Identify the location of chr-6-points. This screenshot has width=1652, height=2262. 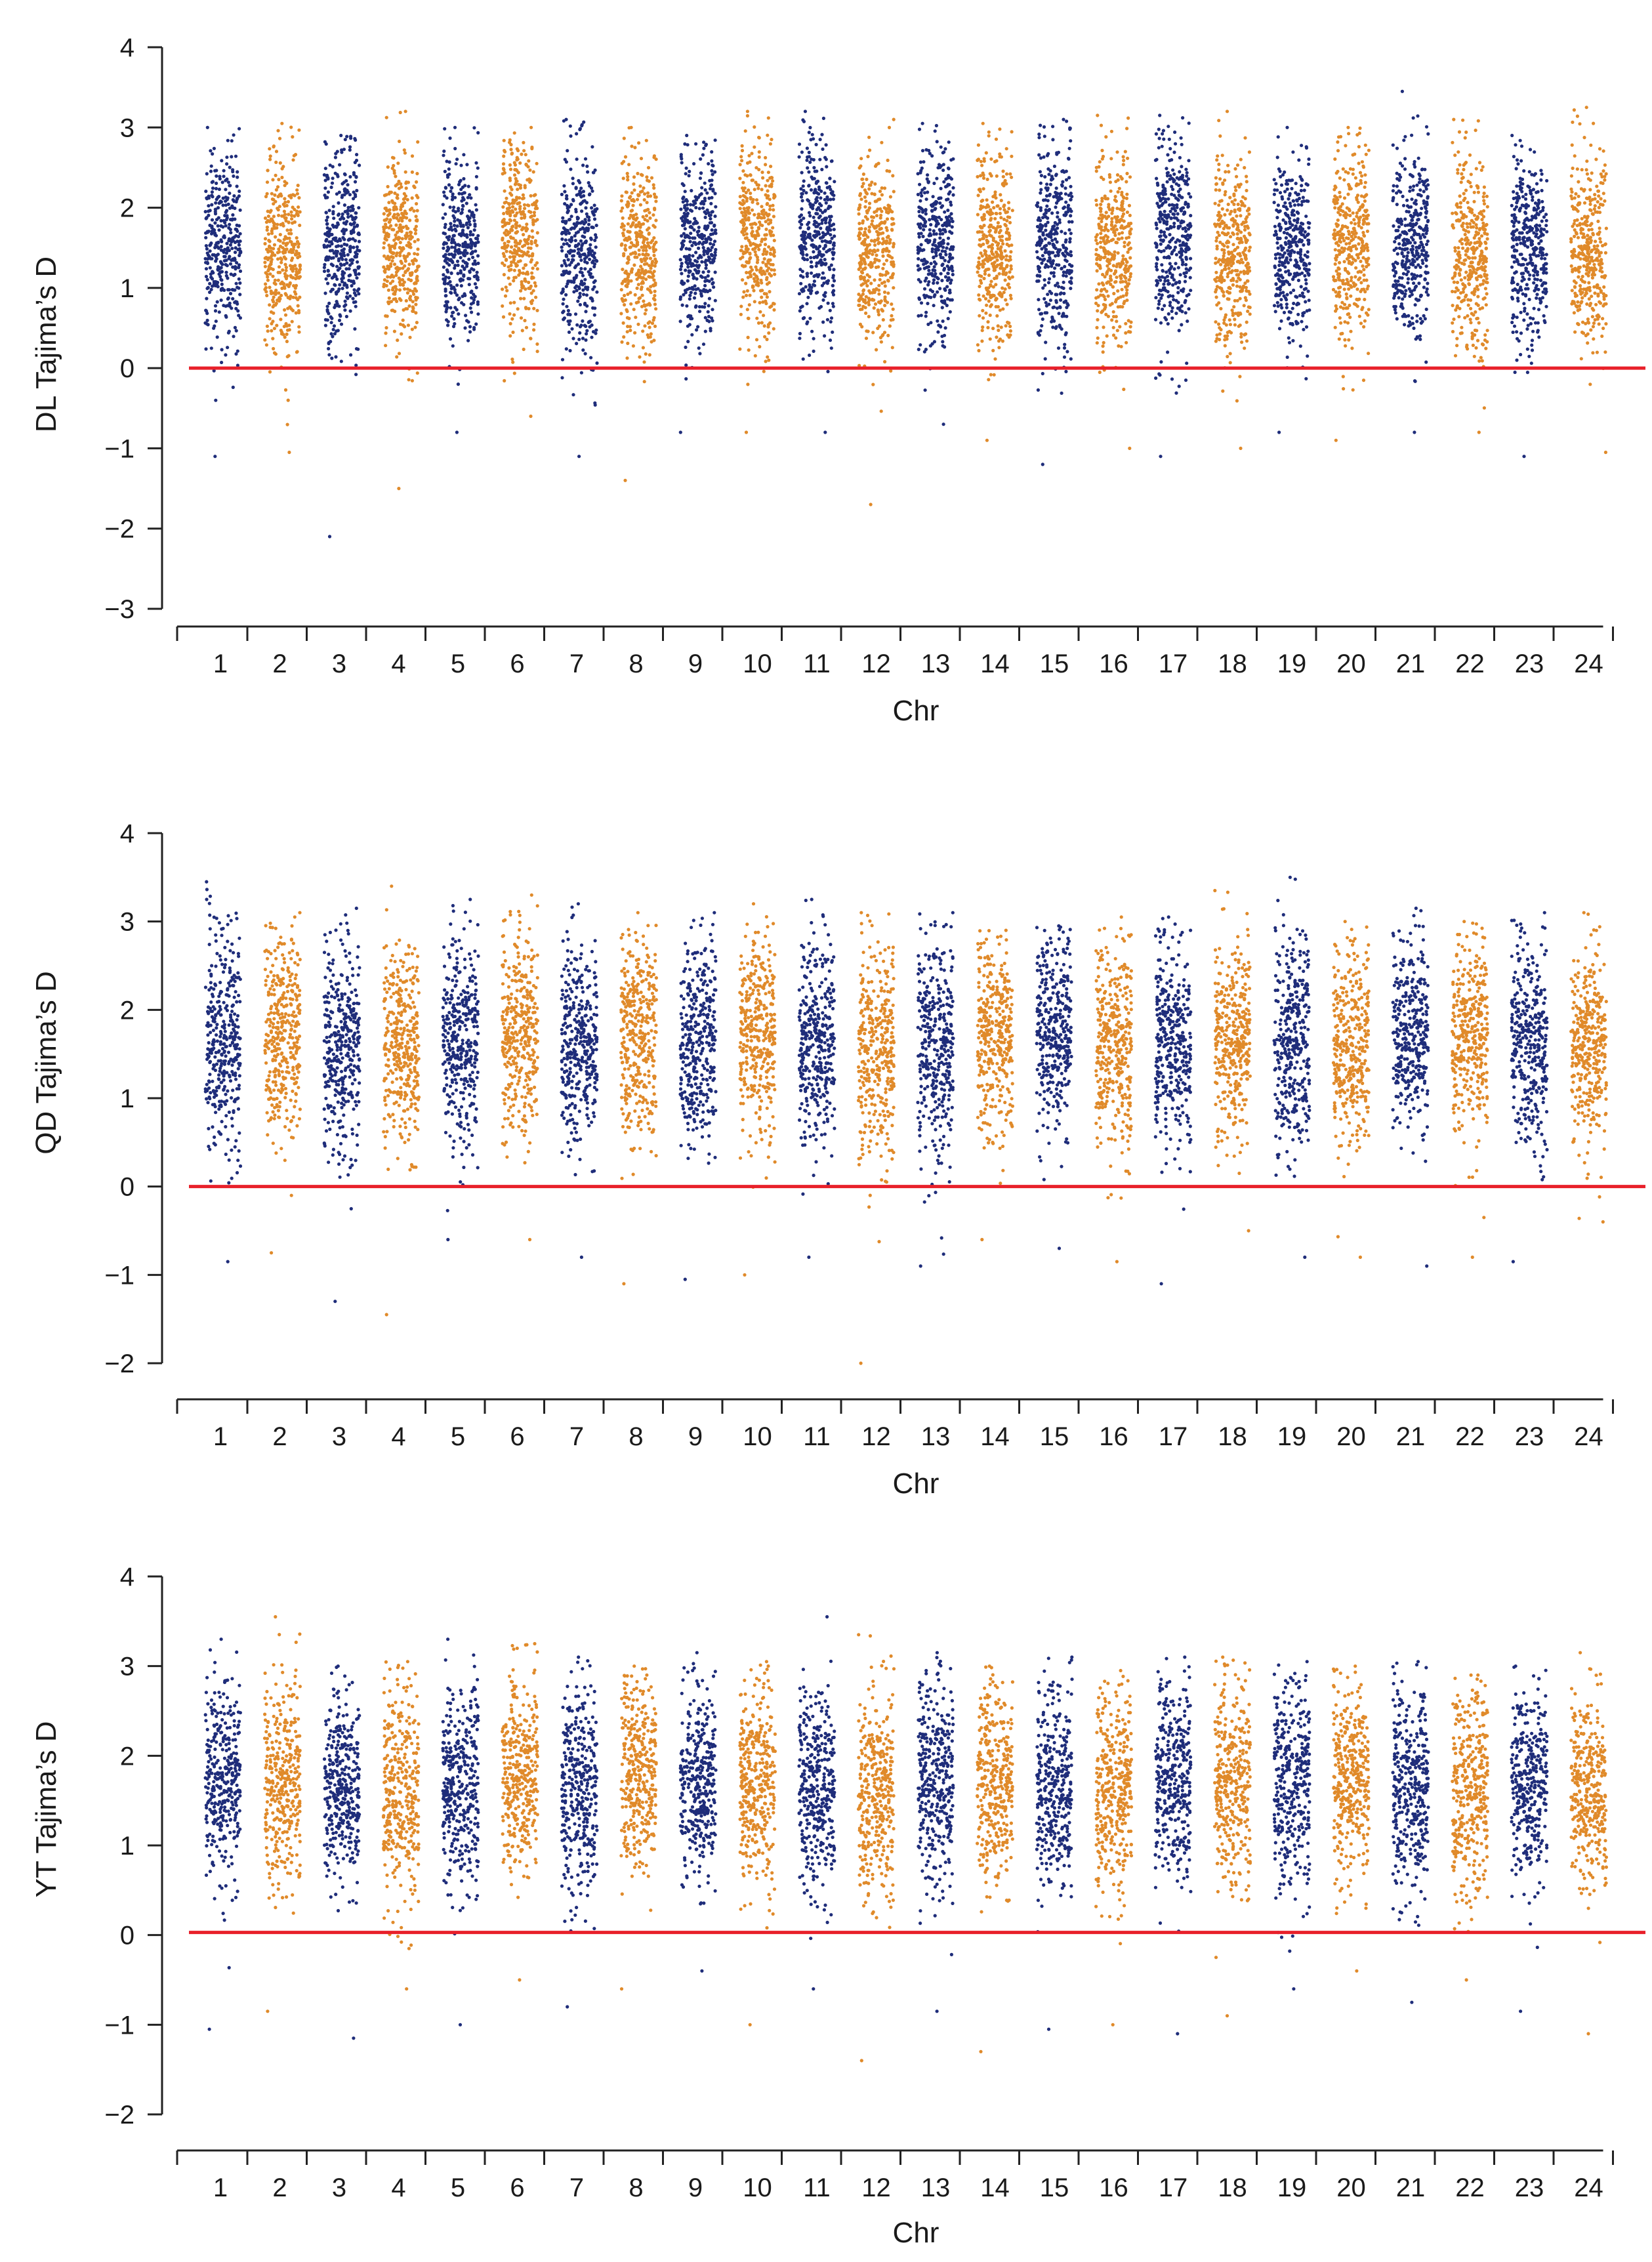
(520, 272).